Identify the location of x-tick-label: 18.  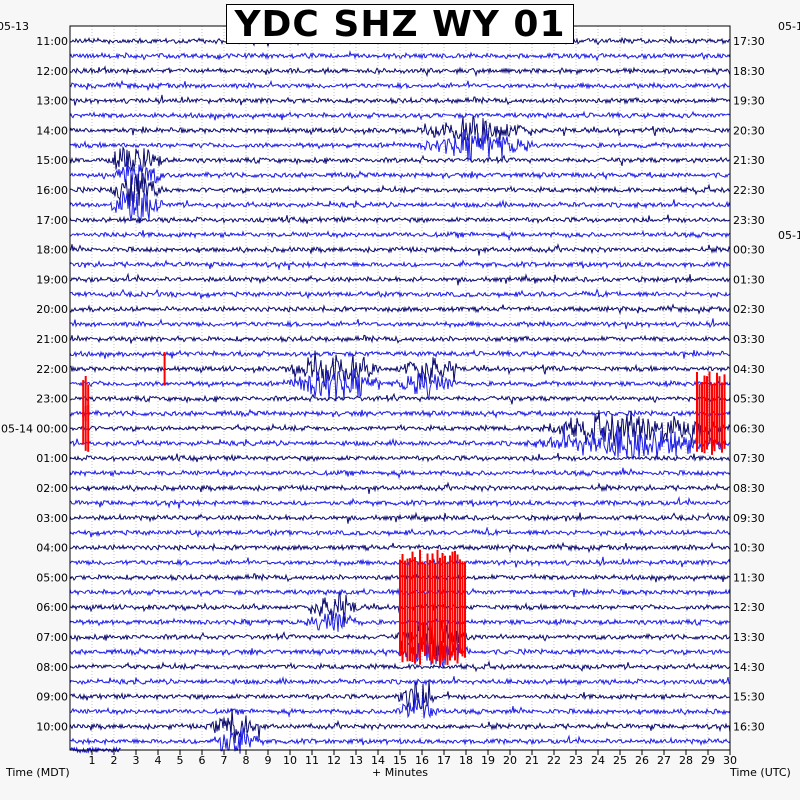
(466, 760).